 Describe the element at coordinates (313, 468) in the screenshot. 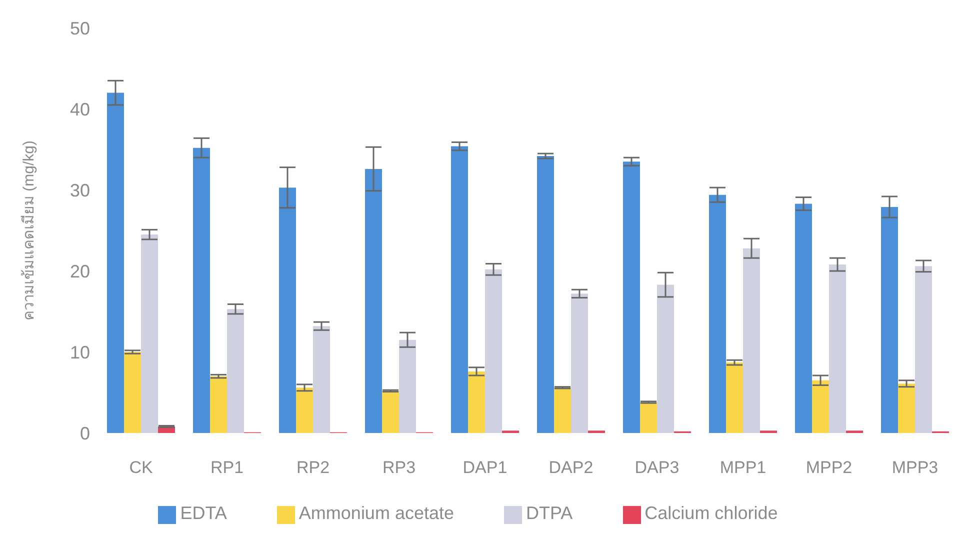

I see `x-tick-label: RP2` at that location.